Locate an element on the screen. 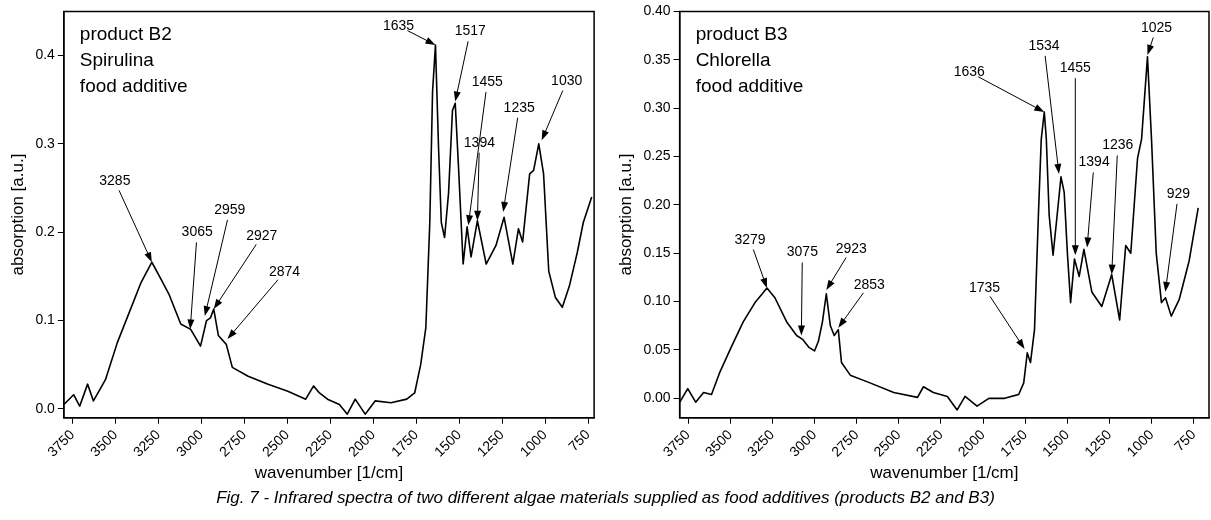  y-tick-label: 0.40 is located at coordinates (657, 10).